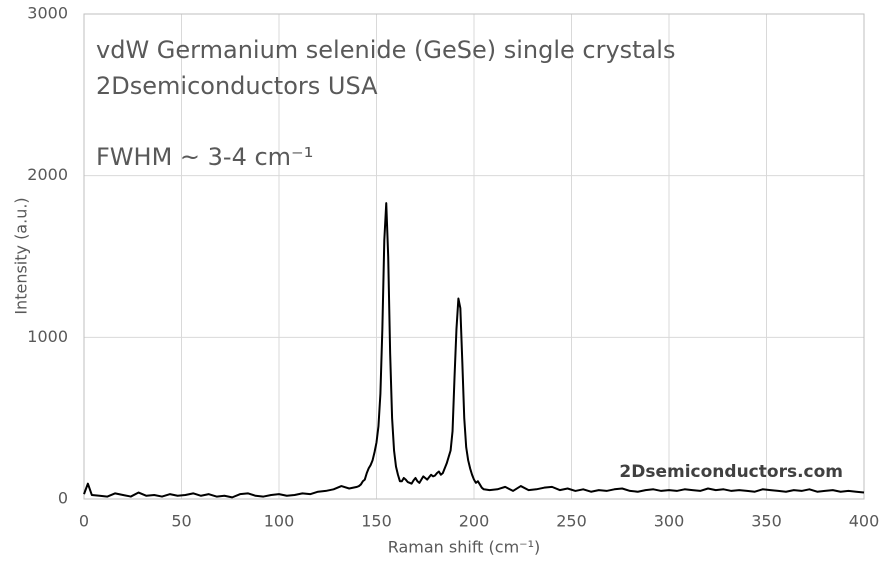  What do you see at coordinates (84, 521) in the screenshot?
I see `x-tick-label: 0` at bounding box center [84, 521].